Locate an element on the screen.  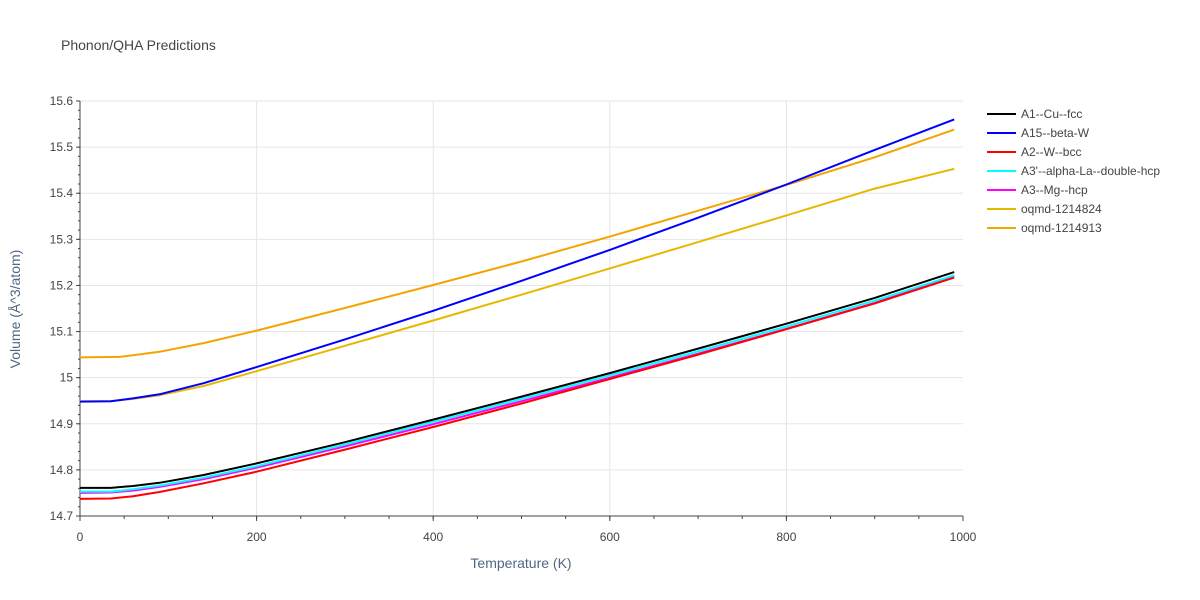
x-axis-title: Temperature (K) is located at coordinates (520, 563).